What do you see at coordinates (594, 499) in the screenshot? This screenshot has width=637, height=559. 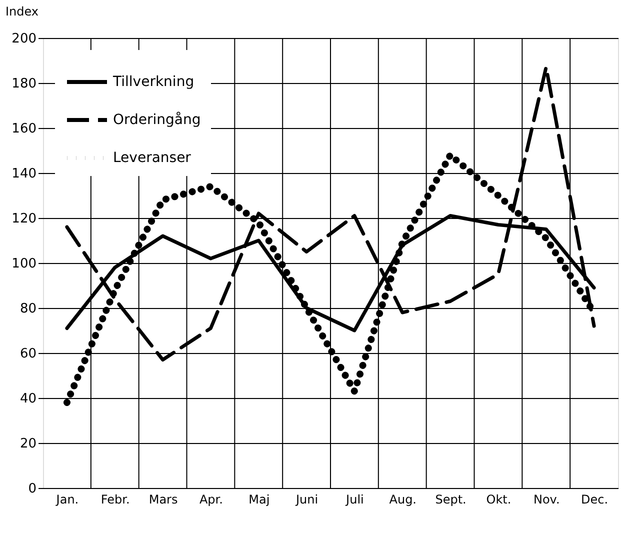 I see `x-tick-label: Dec.` at bounding box center [594, 499].